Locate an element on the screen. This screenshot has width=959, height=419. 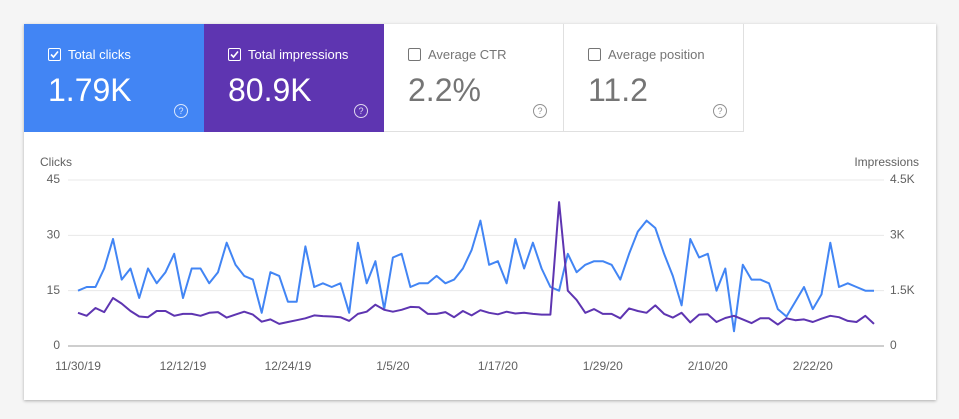
metric-card: Average position 11.2 ? is located at coordinates (654, 78).